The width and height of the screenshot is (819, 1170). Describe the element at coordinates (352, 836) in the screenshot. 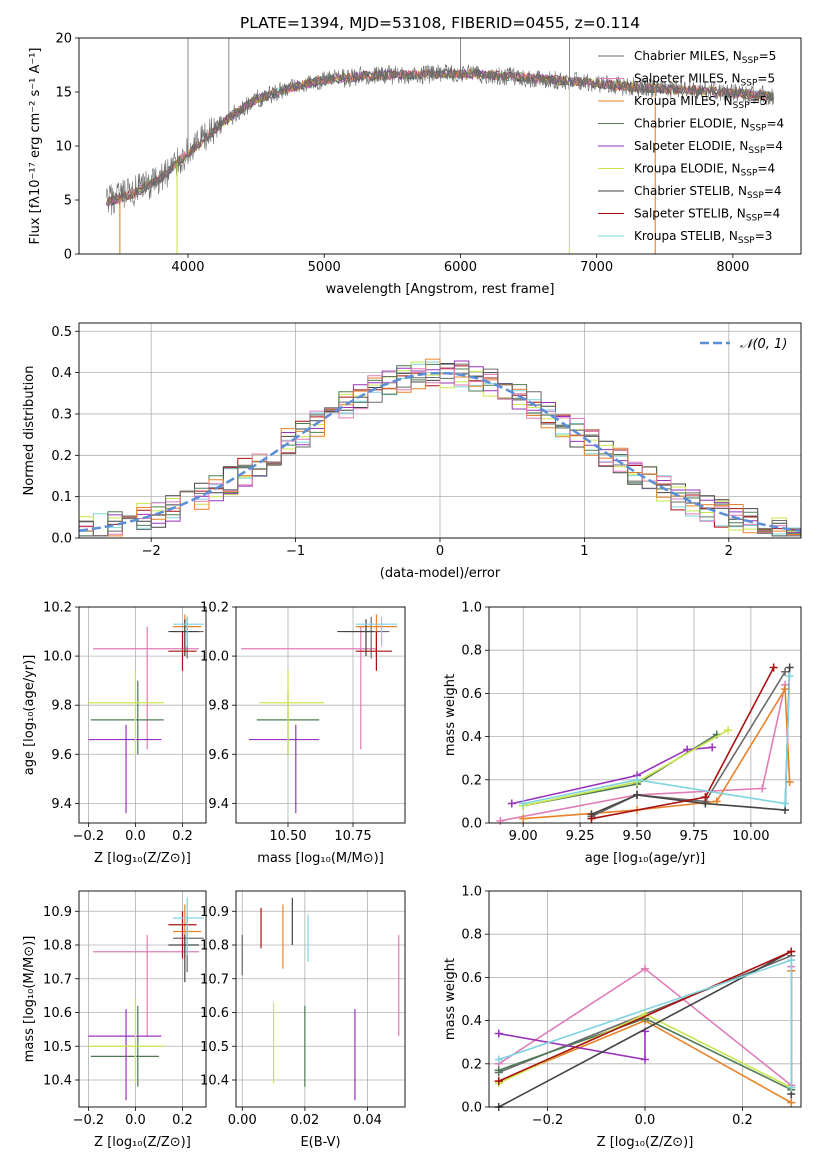

I see `x-tick-label: 10.75` at that location.